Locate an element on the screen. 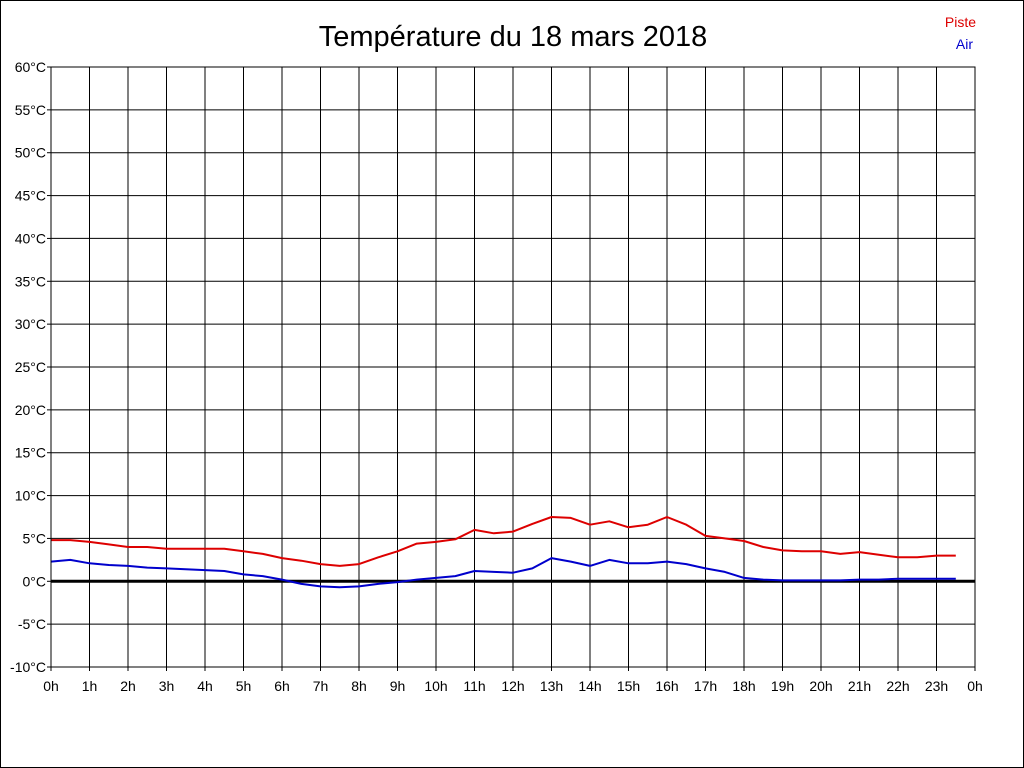 This screenshot has height=768, width=1024. y-tick-label: 60°C is located at coordinates (30, 67).